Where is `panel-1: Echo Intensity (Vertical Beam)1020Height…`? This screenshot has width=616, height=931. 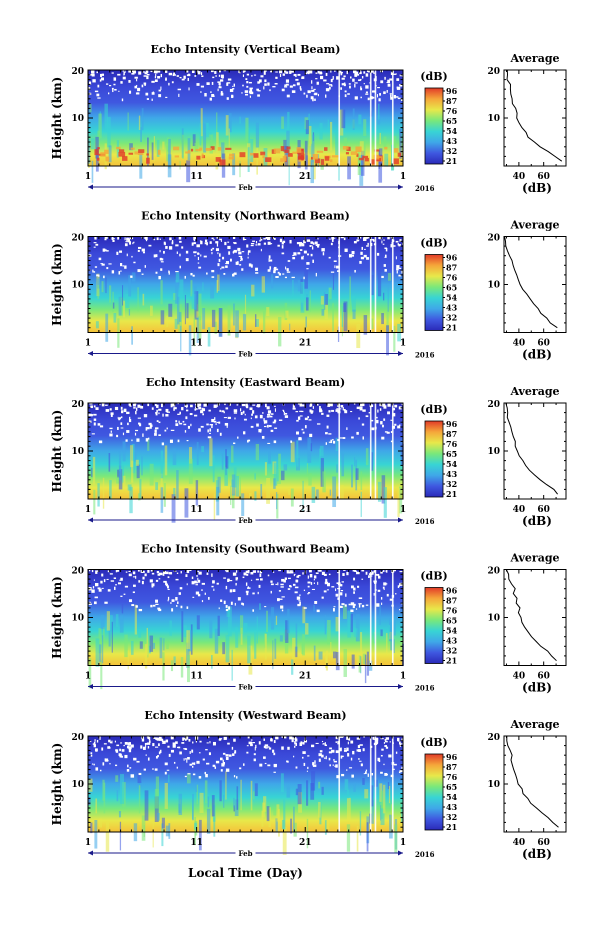
panel-1: Echo Intensity (Vertical Beam)1020Height… is located at coordinates (308, 119).